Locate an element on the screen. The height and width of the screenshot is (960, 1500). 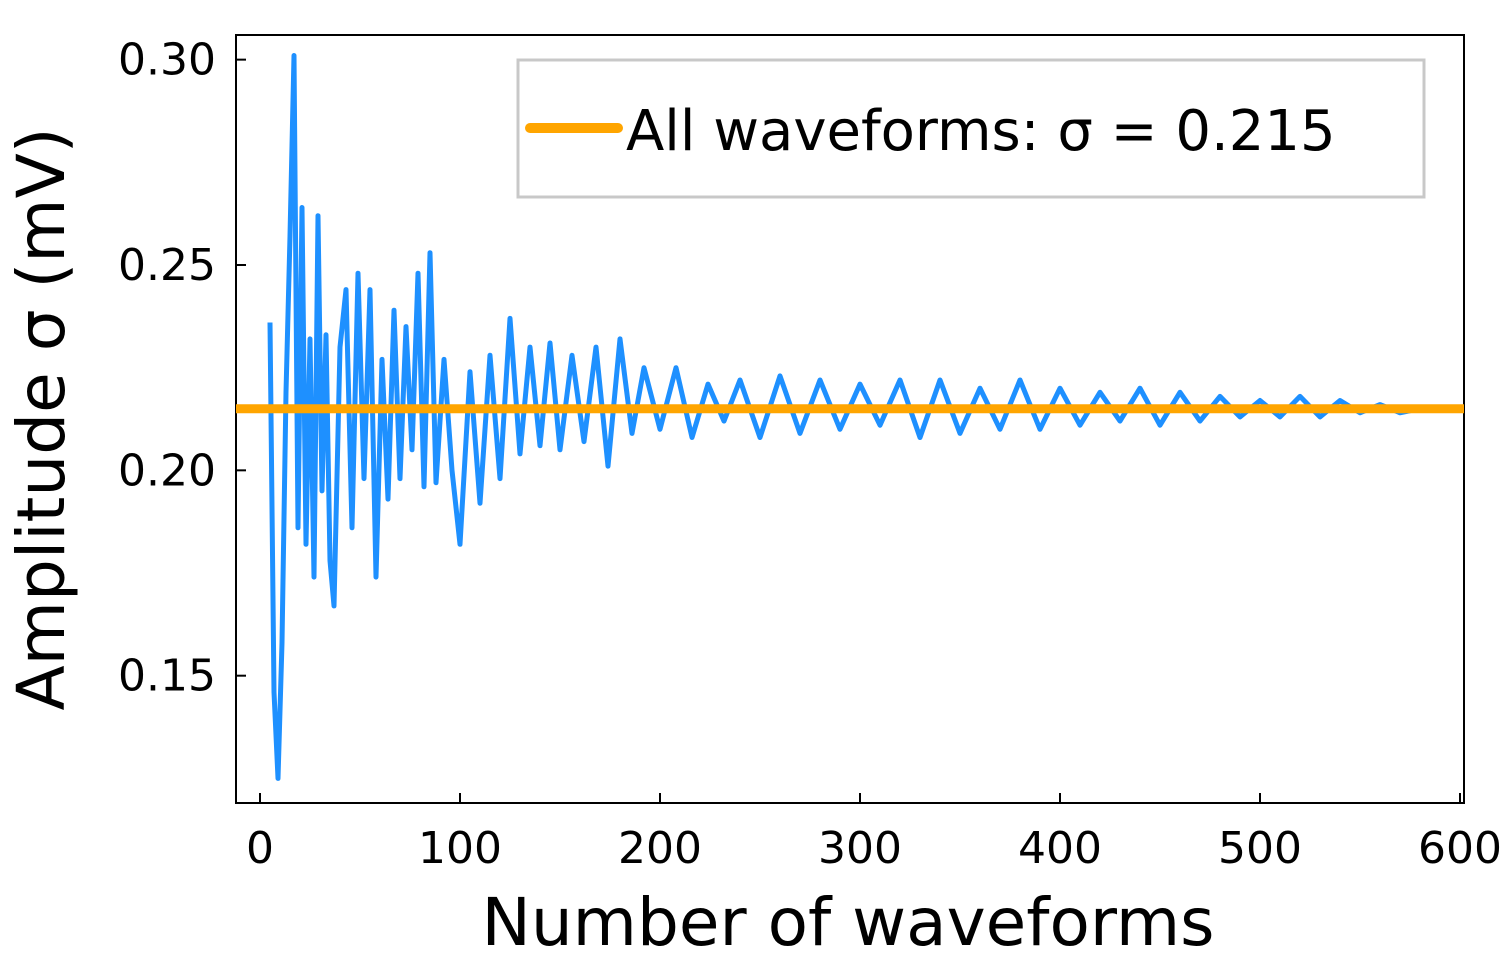
x-tick-label: 0 is located at coordinates (260, 848).